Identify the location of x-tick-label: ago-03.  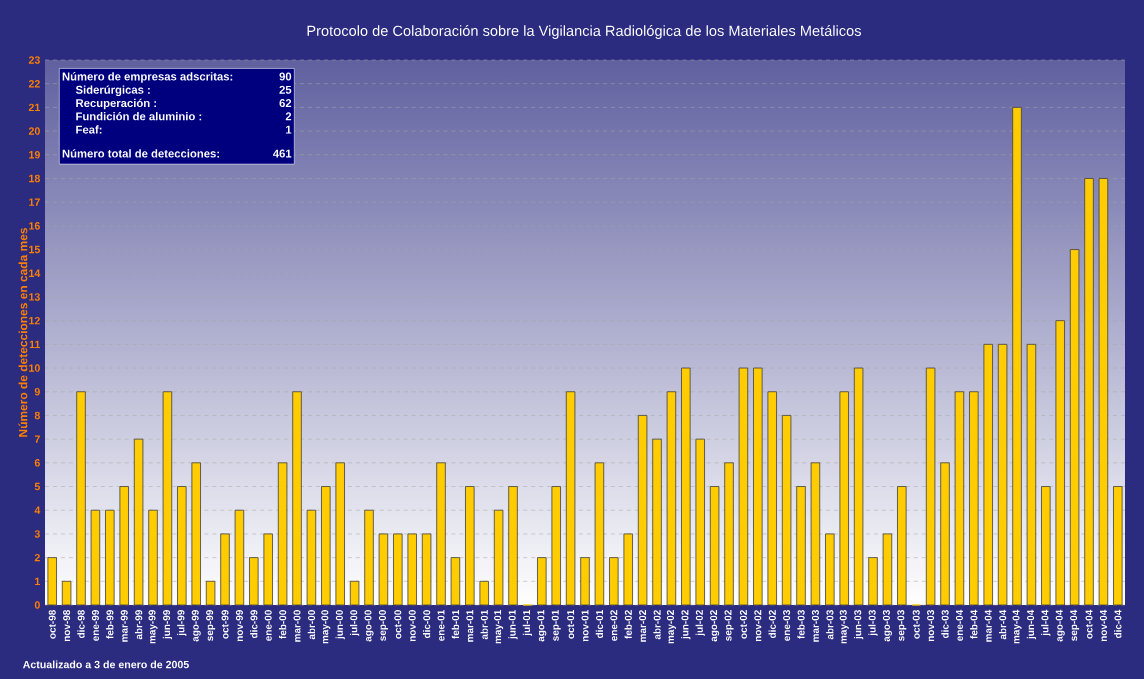
(887, 626).